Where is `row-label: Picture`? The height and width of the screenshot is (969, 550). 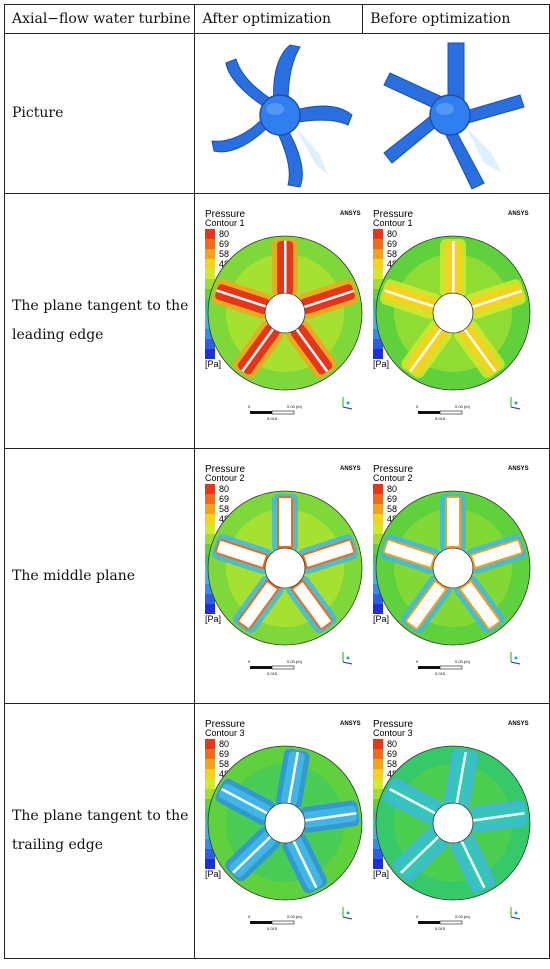
row-label: Picture is located at coordinates (38, 113).